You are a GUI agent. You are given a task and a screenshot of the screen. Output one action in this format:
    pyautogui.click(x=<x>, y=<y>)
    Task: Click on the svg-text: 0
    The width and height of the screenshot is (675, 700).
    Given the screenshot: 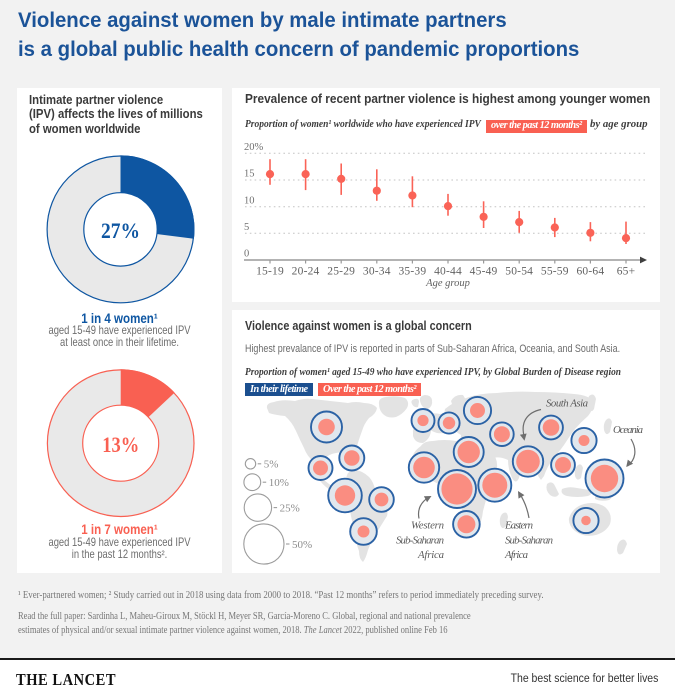 What is the action you would take?
    pyautogui.click(x=246, y=254)
    